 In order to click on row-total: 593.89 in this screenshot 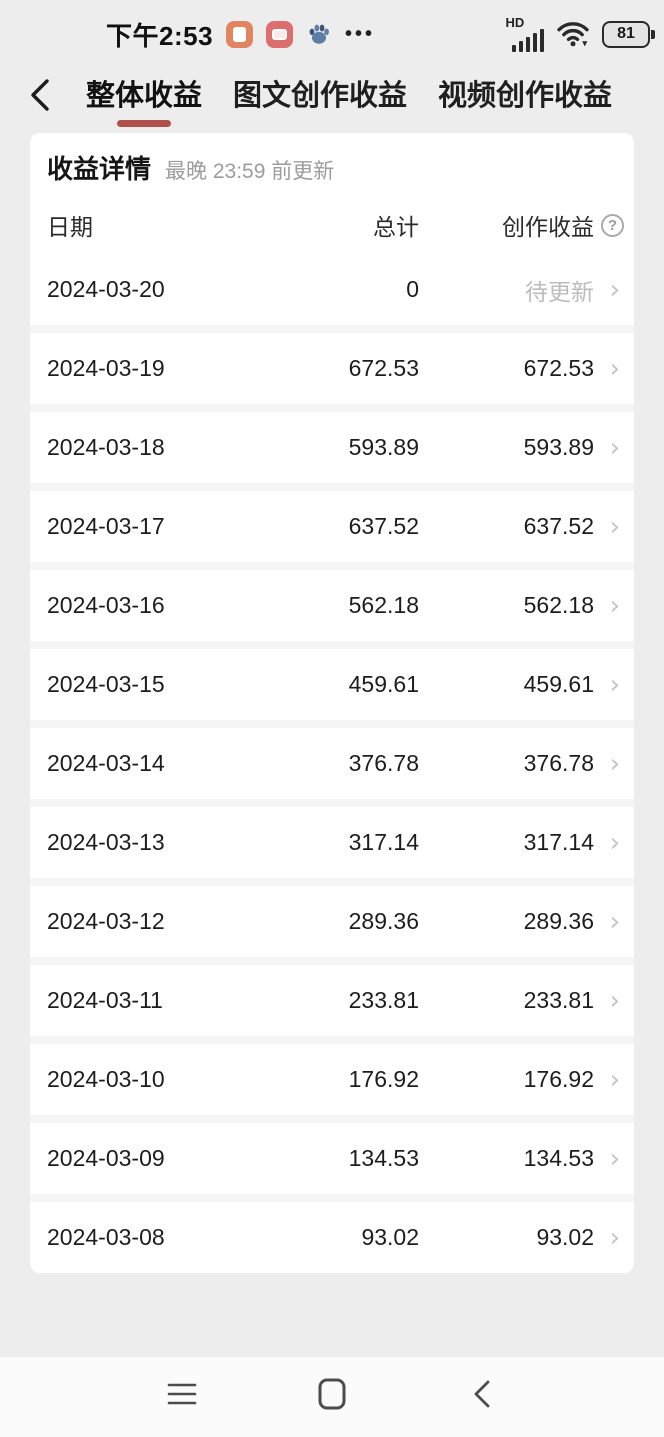, I will do `click(383, 447)`.